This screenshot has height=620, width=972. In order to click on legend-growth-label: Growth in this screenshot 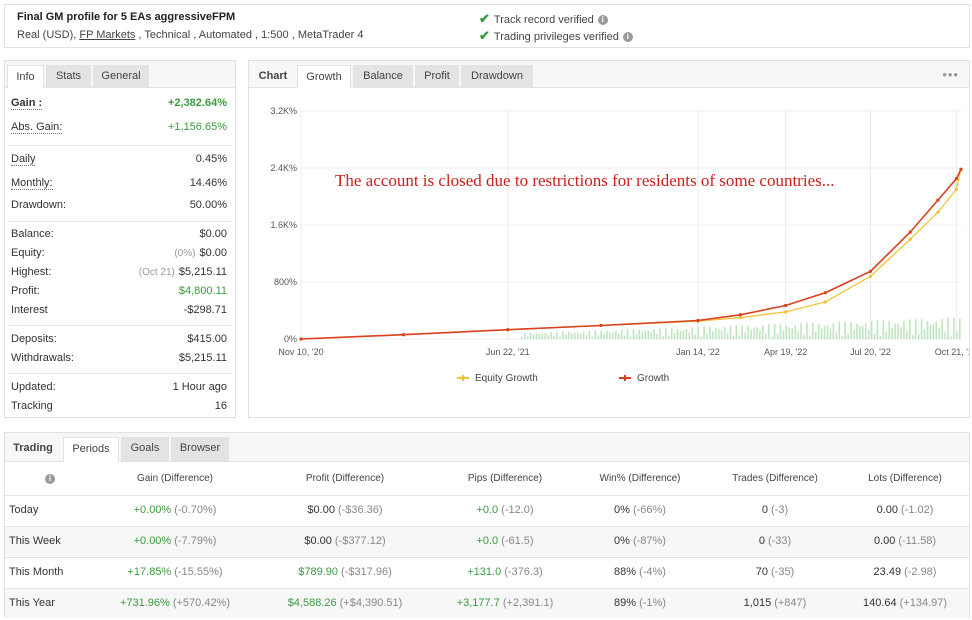, I will do `click(653, 378)`.